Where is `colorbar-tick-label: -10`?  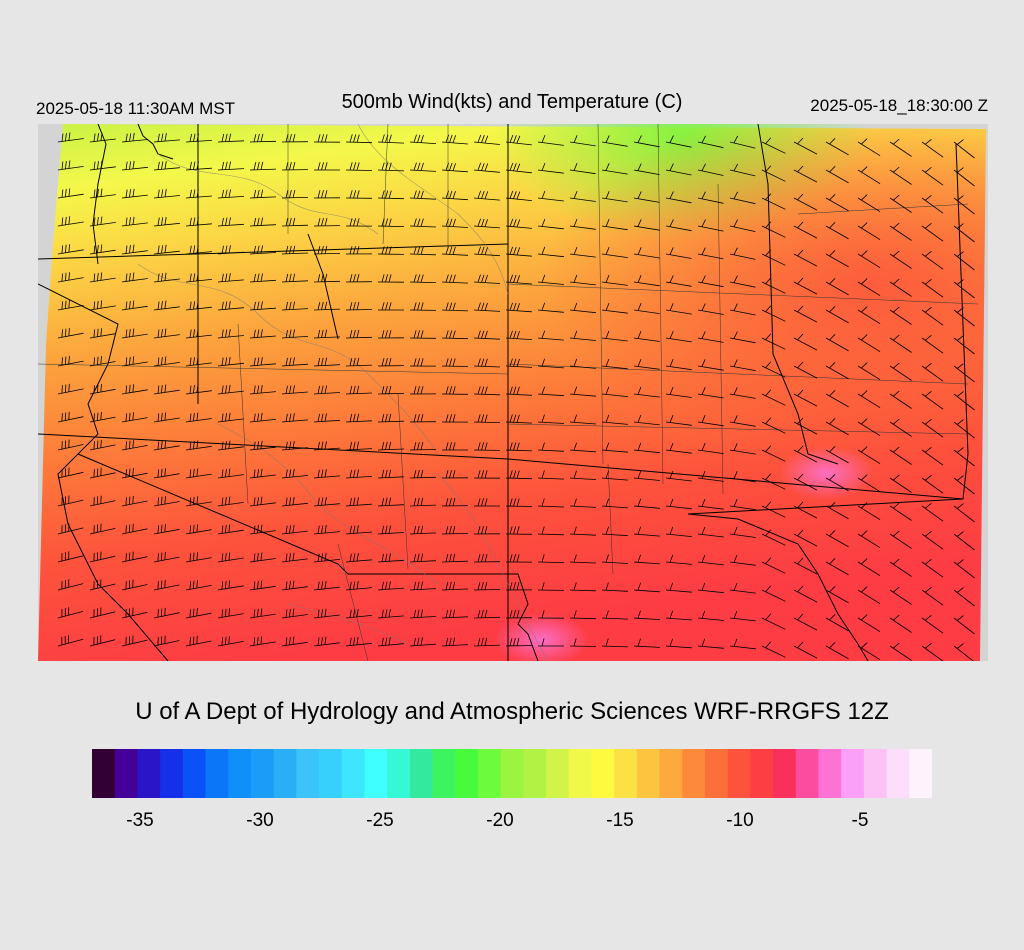
colorbar-tick-label: -10 is located at coordinates (740, 820).